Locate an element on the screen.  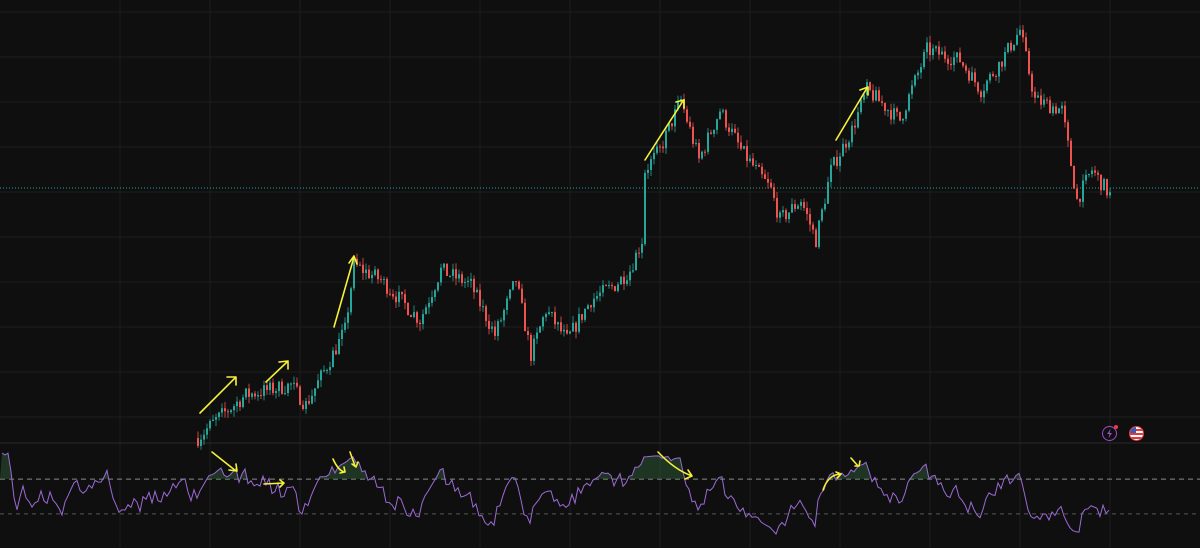
lightning-icon is located at coordinates (1110, 433).